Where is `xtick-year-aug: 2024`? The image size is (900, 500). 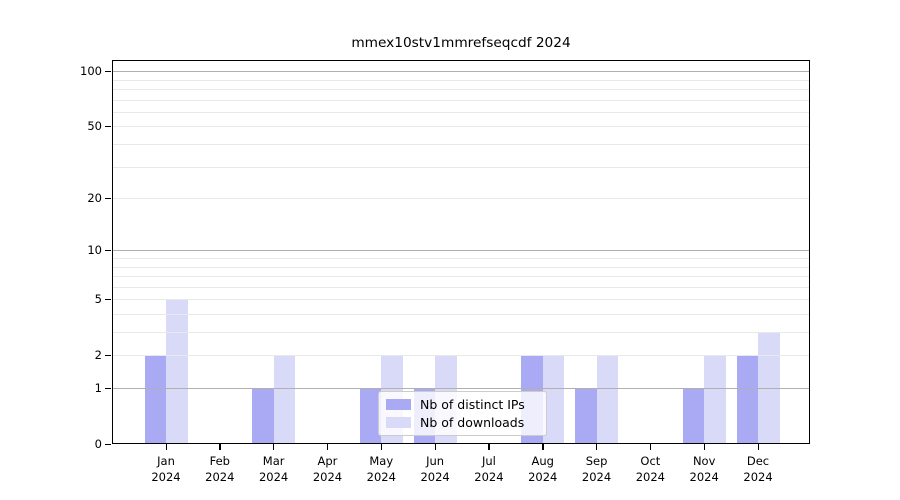
xtick-year-aug: 2024 is located at coordinates (543, 477).